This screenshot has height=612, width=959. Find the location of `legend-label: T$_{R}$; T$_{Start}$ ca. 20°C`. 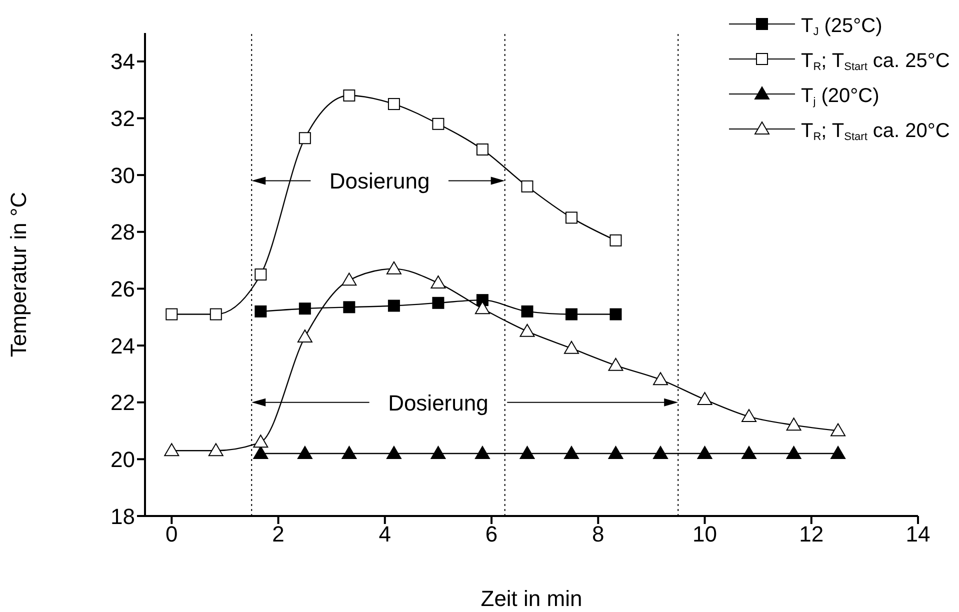

legend-label: T$_{R}$; T$_{Start}$ ca. 20°C is located at coordinates (875, 132).